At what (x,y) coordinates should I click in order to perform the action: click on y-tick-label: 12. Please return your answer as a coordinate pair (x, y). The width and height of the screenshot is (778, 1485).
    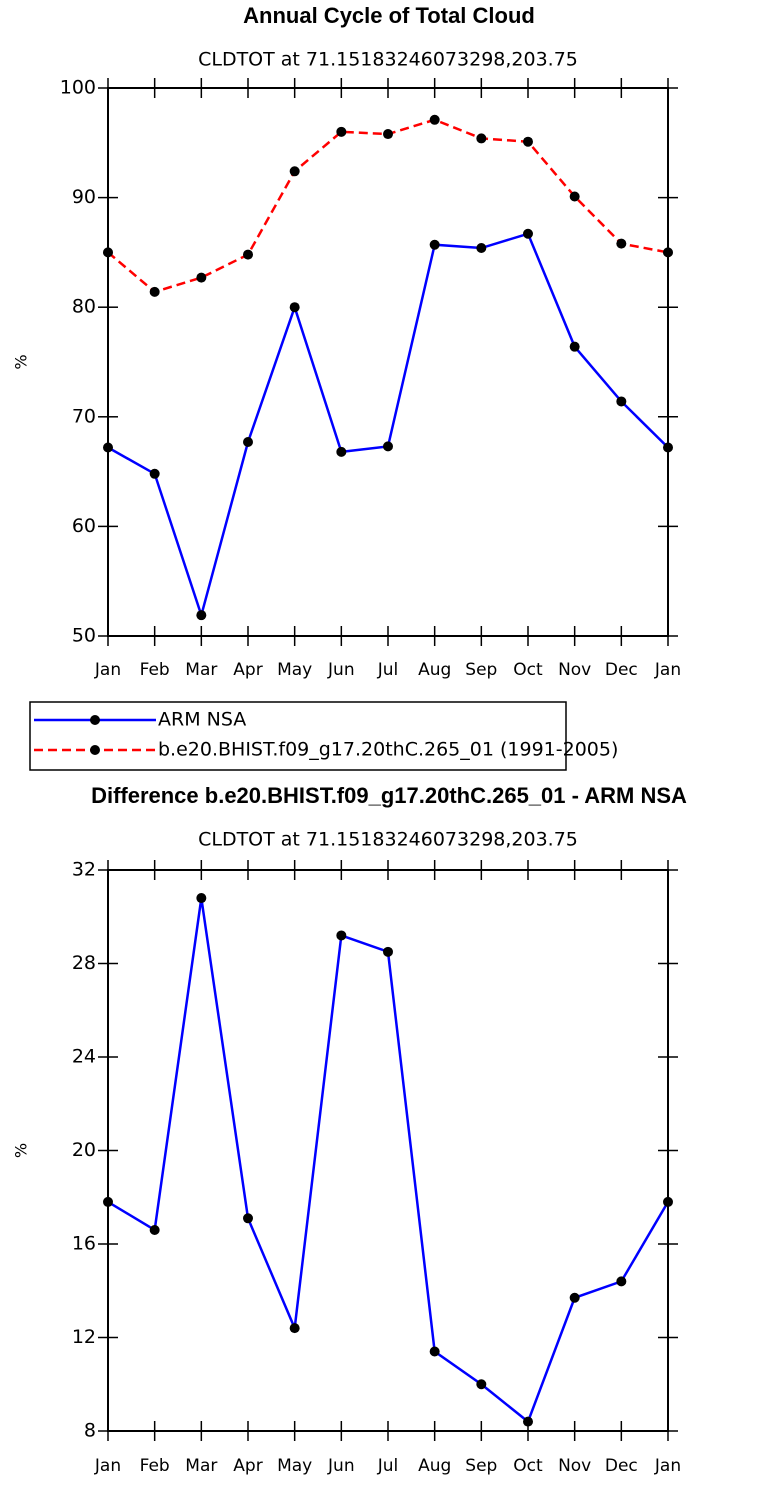
    Looking at the image, I should click on (84, 1337).